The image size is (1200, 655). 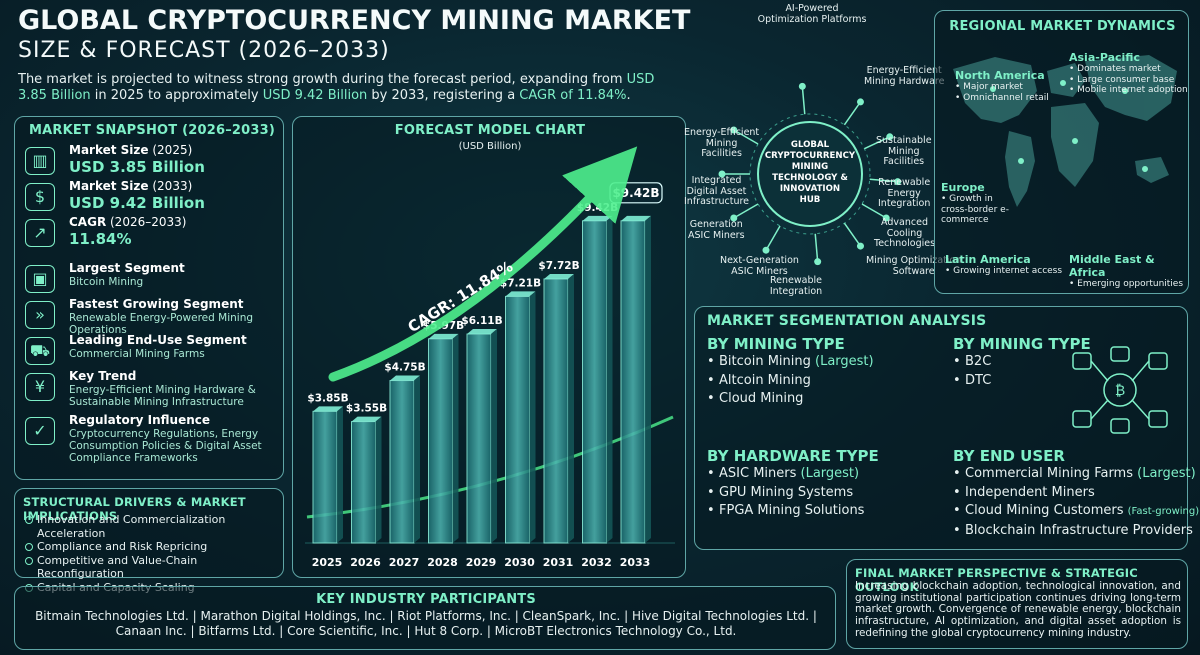 What do you see at coordinates (759, 260) in the screenshot?
I see `hub-node-label: Next-Generation` at bounding box center [759, 260].